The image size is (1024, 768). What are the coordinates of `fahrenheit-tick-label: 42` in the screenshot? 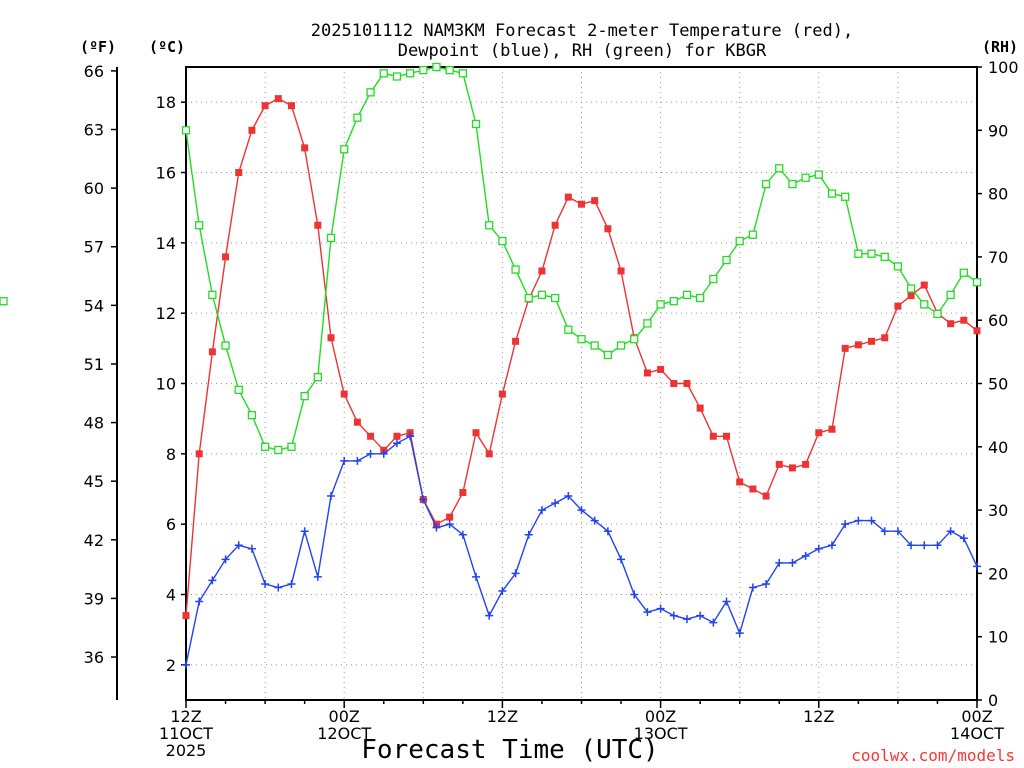 It's located at (94, 540).